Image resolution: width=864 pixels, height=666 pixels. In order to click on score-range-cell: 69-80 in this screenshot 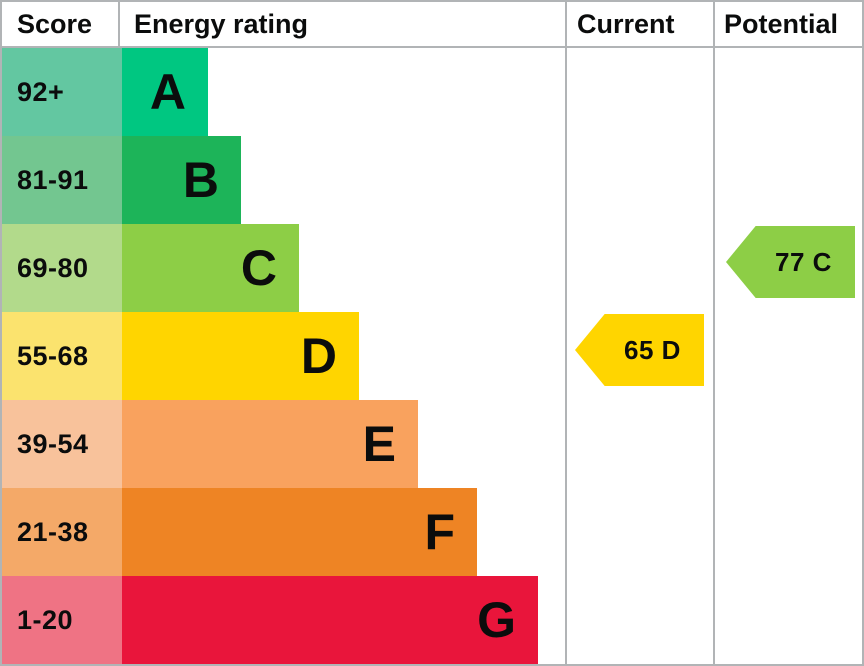, I will do `click(62, 268)`.